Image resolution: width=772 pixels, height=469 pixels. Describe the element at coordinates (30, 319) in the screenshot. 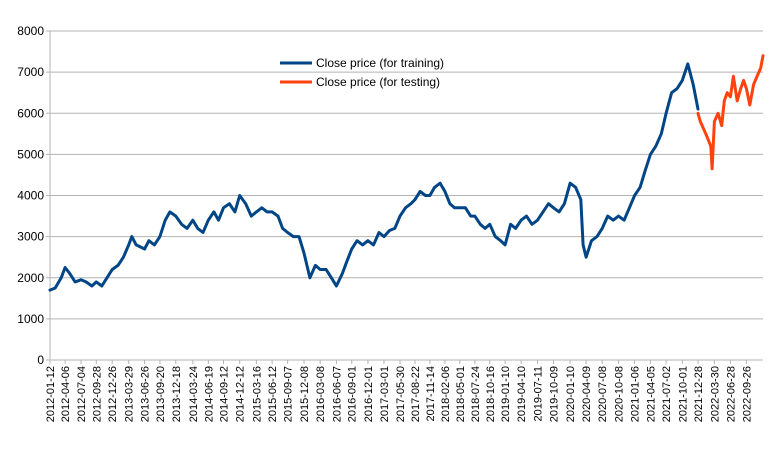

I see `y-tick-label: 1000` at that location.